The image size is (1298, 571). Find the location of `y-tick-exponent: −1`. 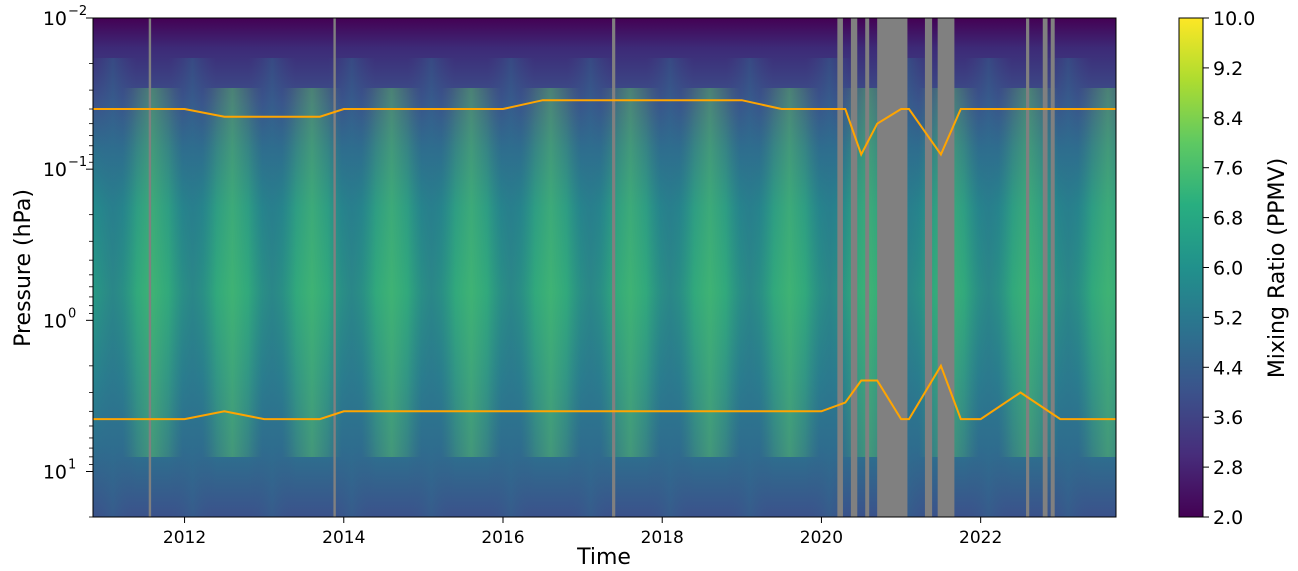

y-tick-exponent: −1 is located at coordinates (77, 162).